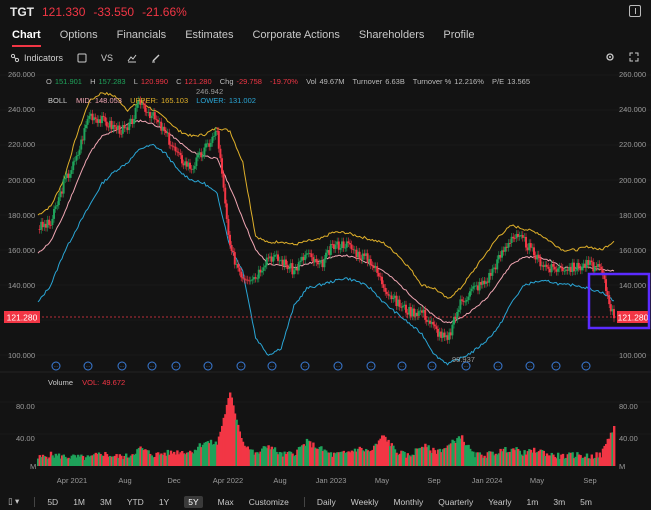  Describe the element at coordinates (456, 501) in the screenshot. I see `interval-quarterly: Quarterly` at that location.